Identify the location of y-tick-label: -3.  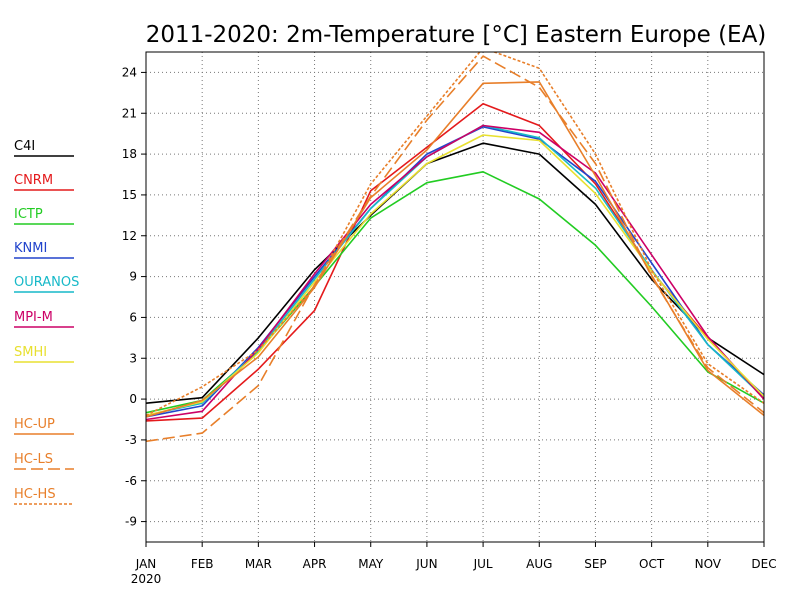
(131, 440).